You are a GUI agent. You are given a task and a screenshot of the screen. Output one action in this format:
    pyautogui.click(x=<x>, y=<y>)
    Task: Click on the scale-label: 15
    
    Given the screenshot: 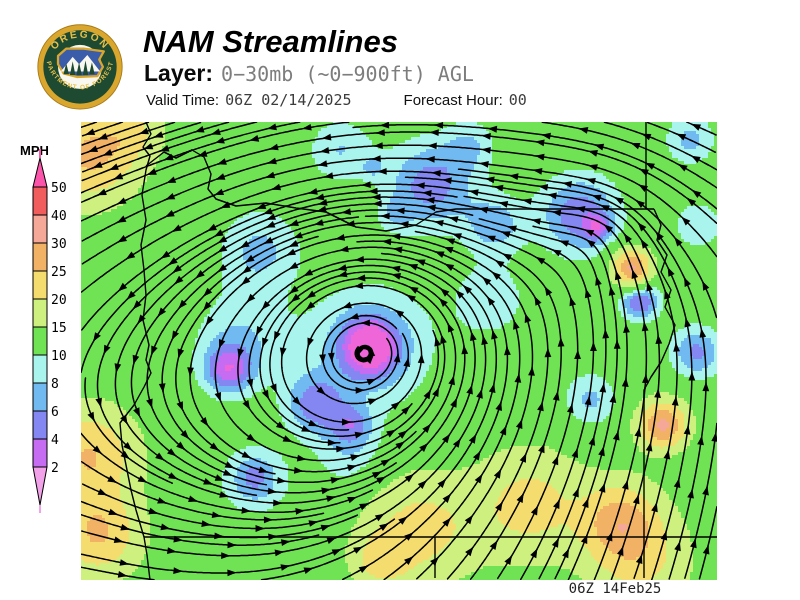 What is the action you would take?
    pyautogui.click(x=59, y=328)
    